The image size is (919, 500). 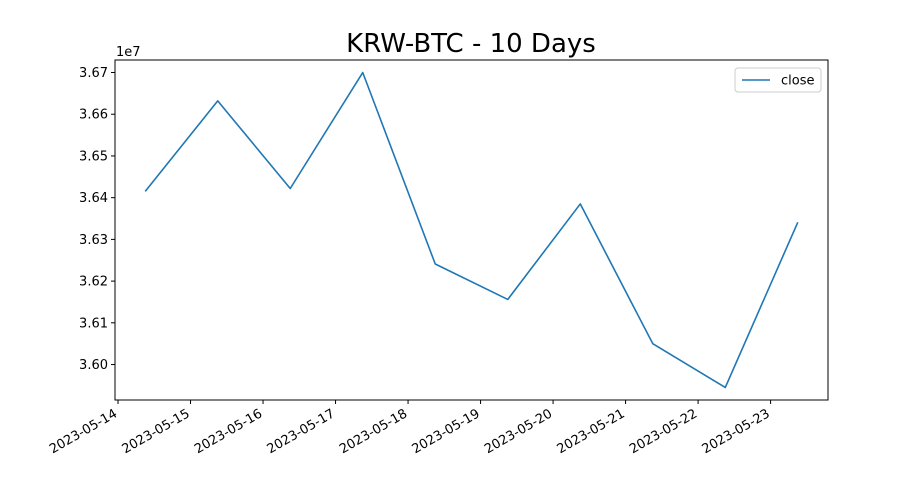 I want to click on y-tick-label: 3.63, so click(x=93, y=240).